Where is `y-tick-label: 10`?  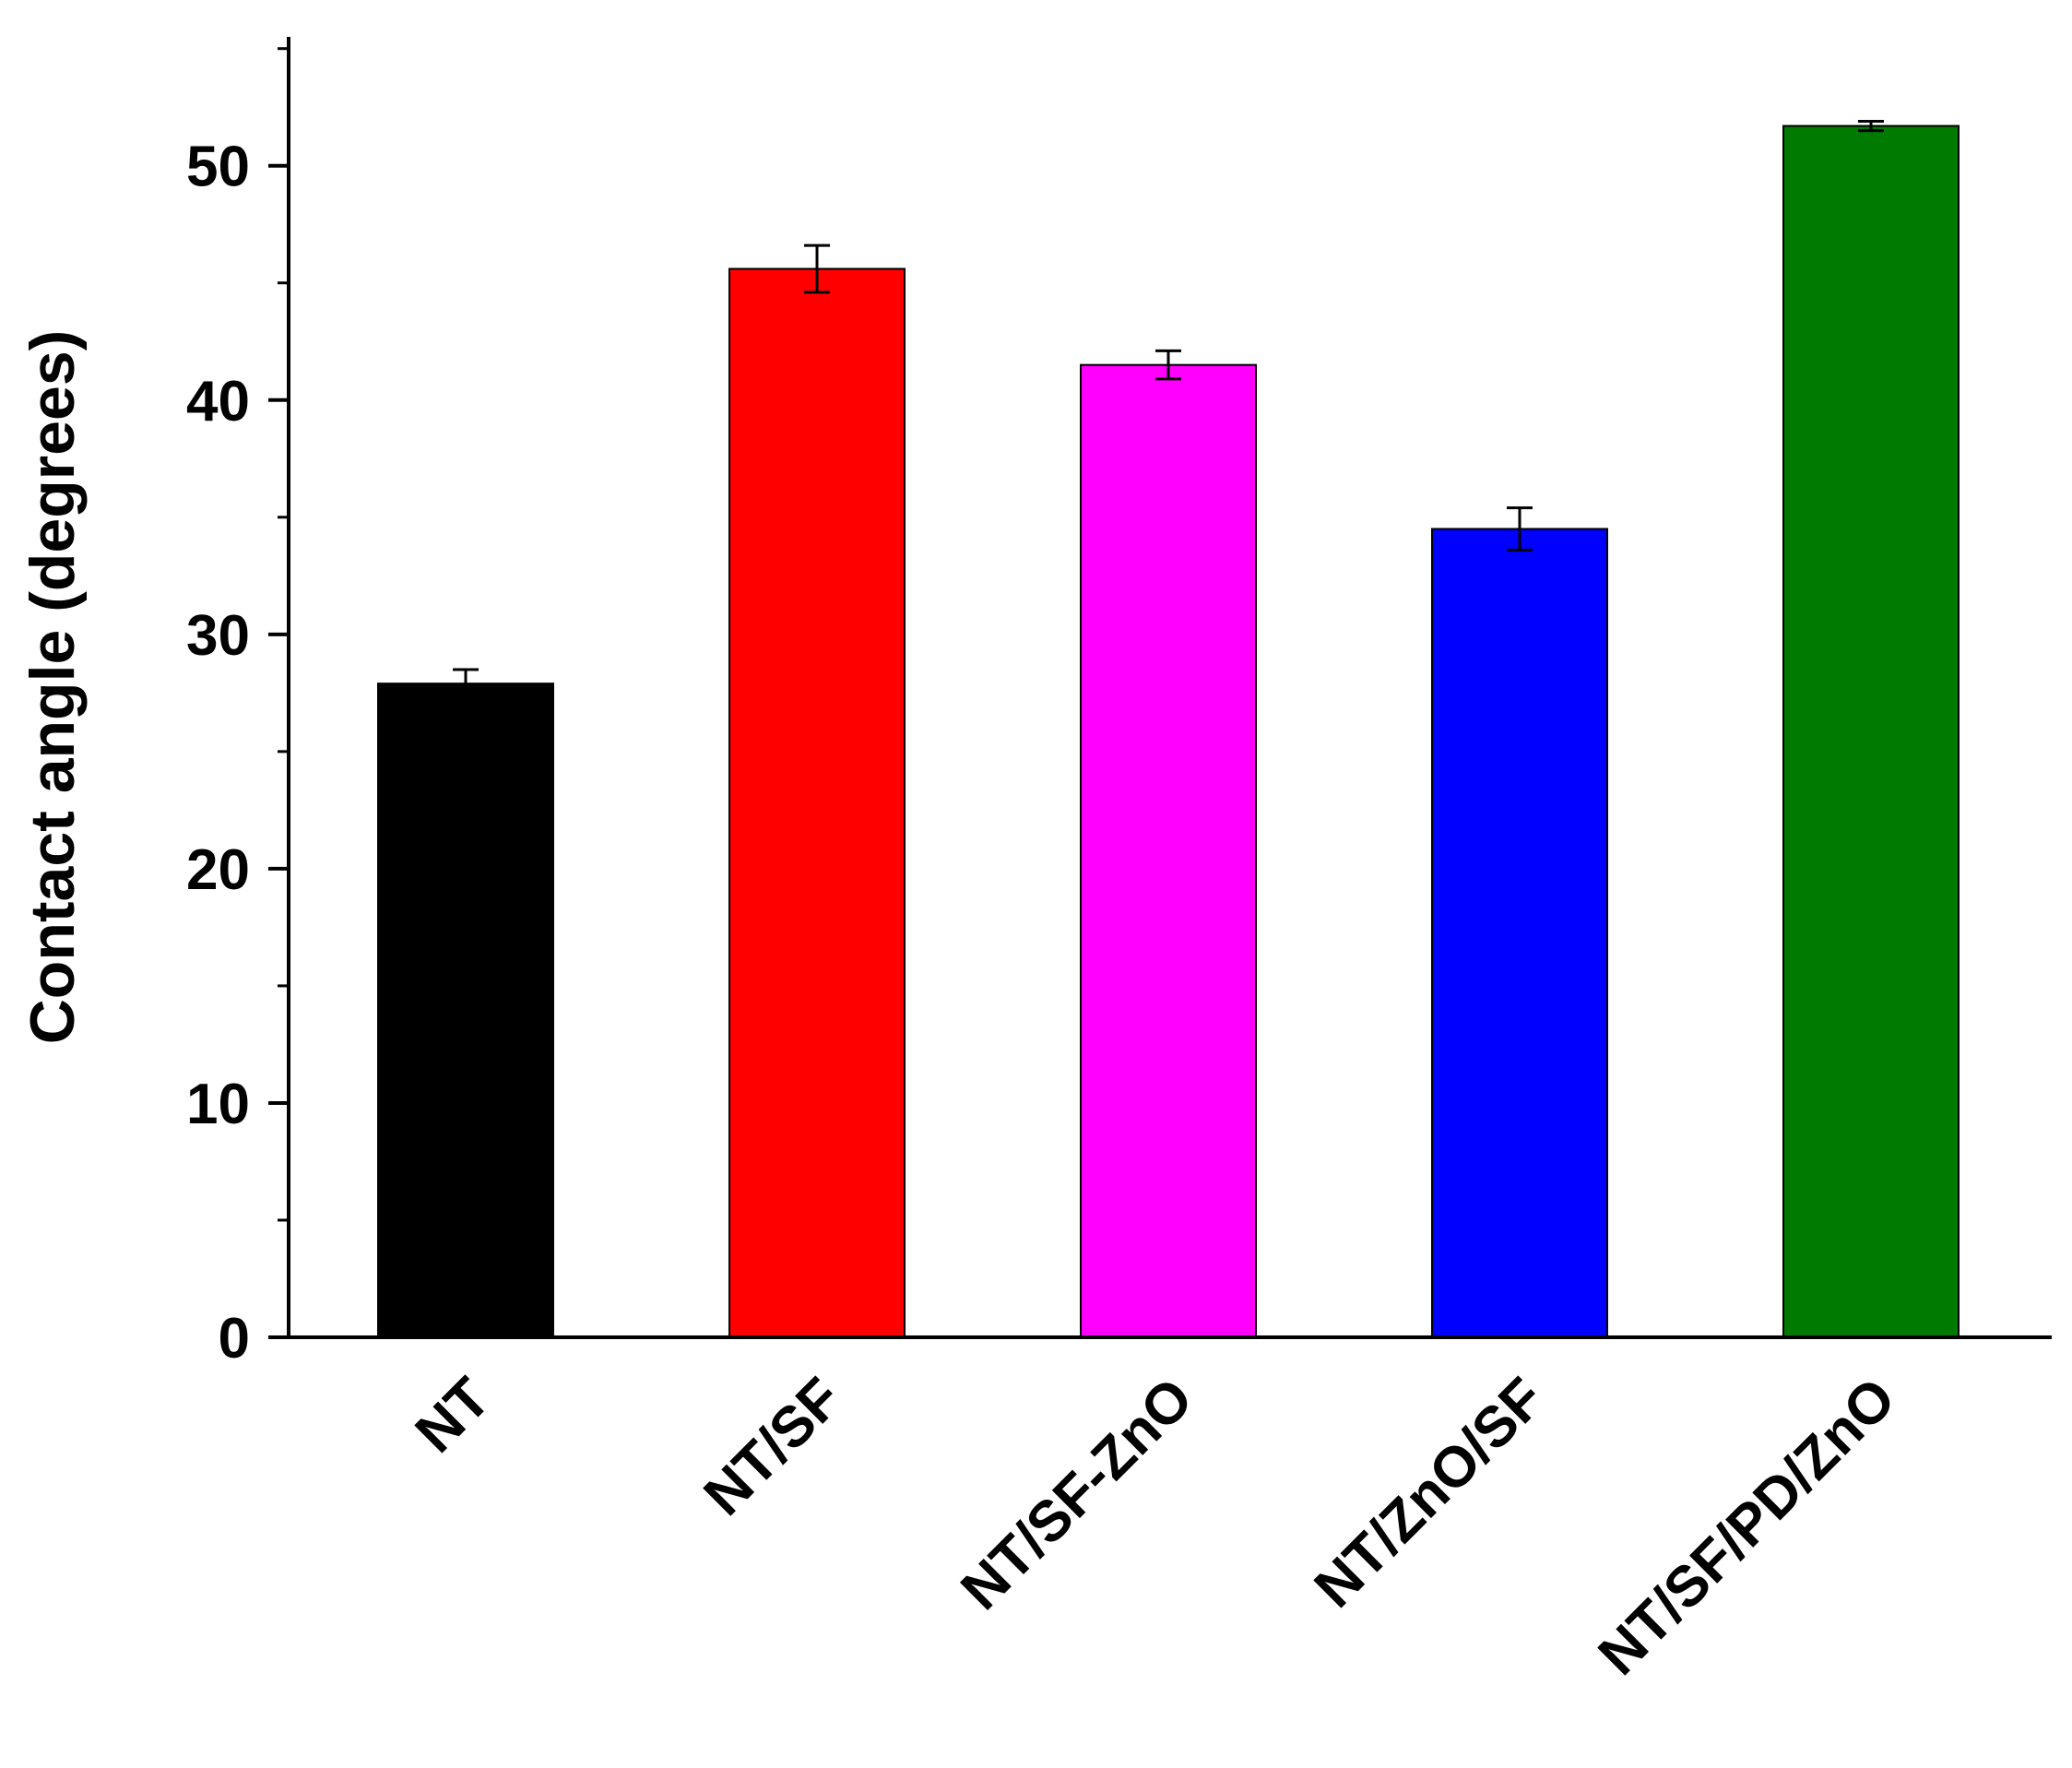 y-tick-label: 10 is located at coordinates (218, 1104).